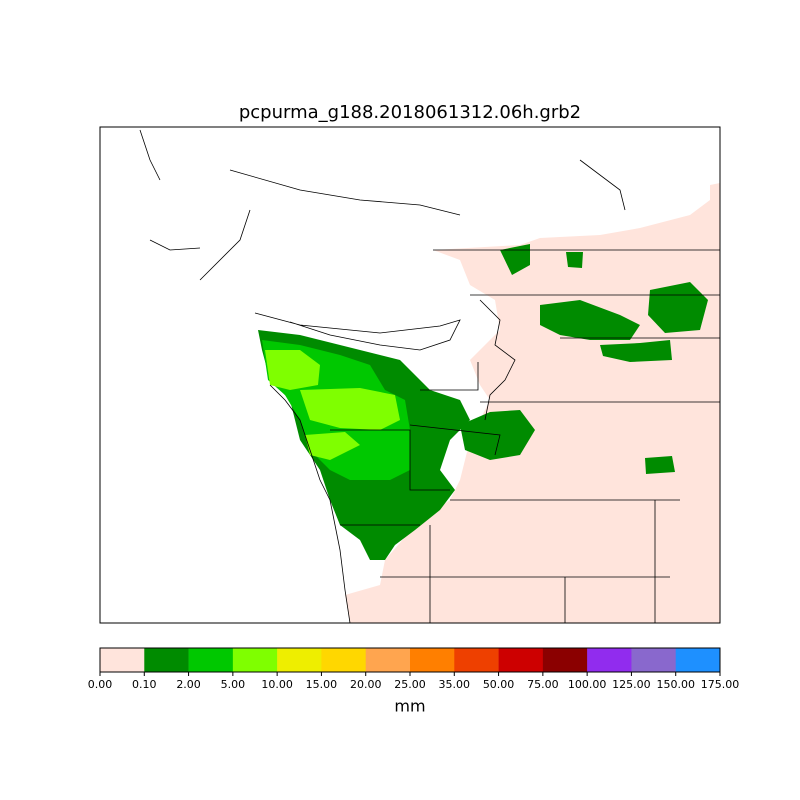  Describe the element at coordinates (631, 684) in the screenshot. I see `colorbar-tick-label: 125.00` at that location.